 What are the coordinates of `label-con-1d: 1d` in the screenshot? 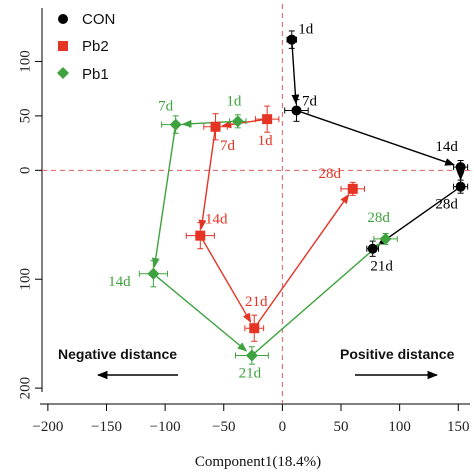 It's located at (306, 30).